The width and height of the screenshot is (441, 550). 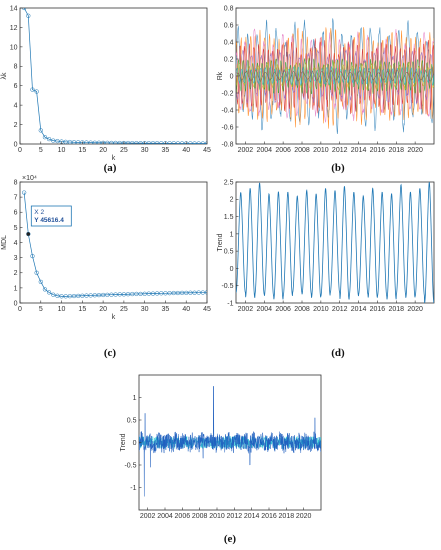 What do you see at coordinates (4, 76) in the screenshot?
I see `y-axis-label: λk` at bounding box center [4, 76].